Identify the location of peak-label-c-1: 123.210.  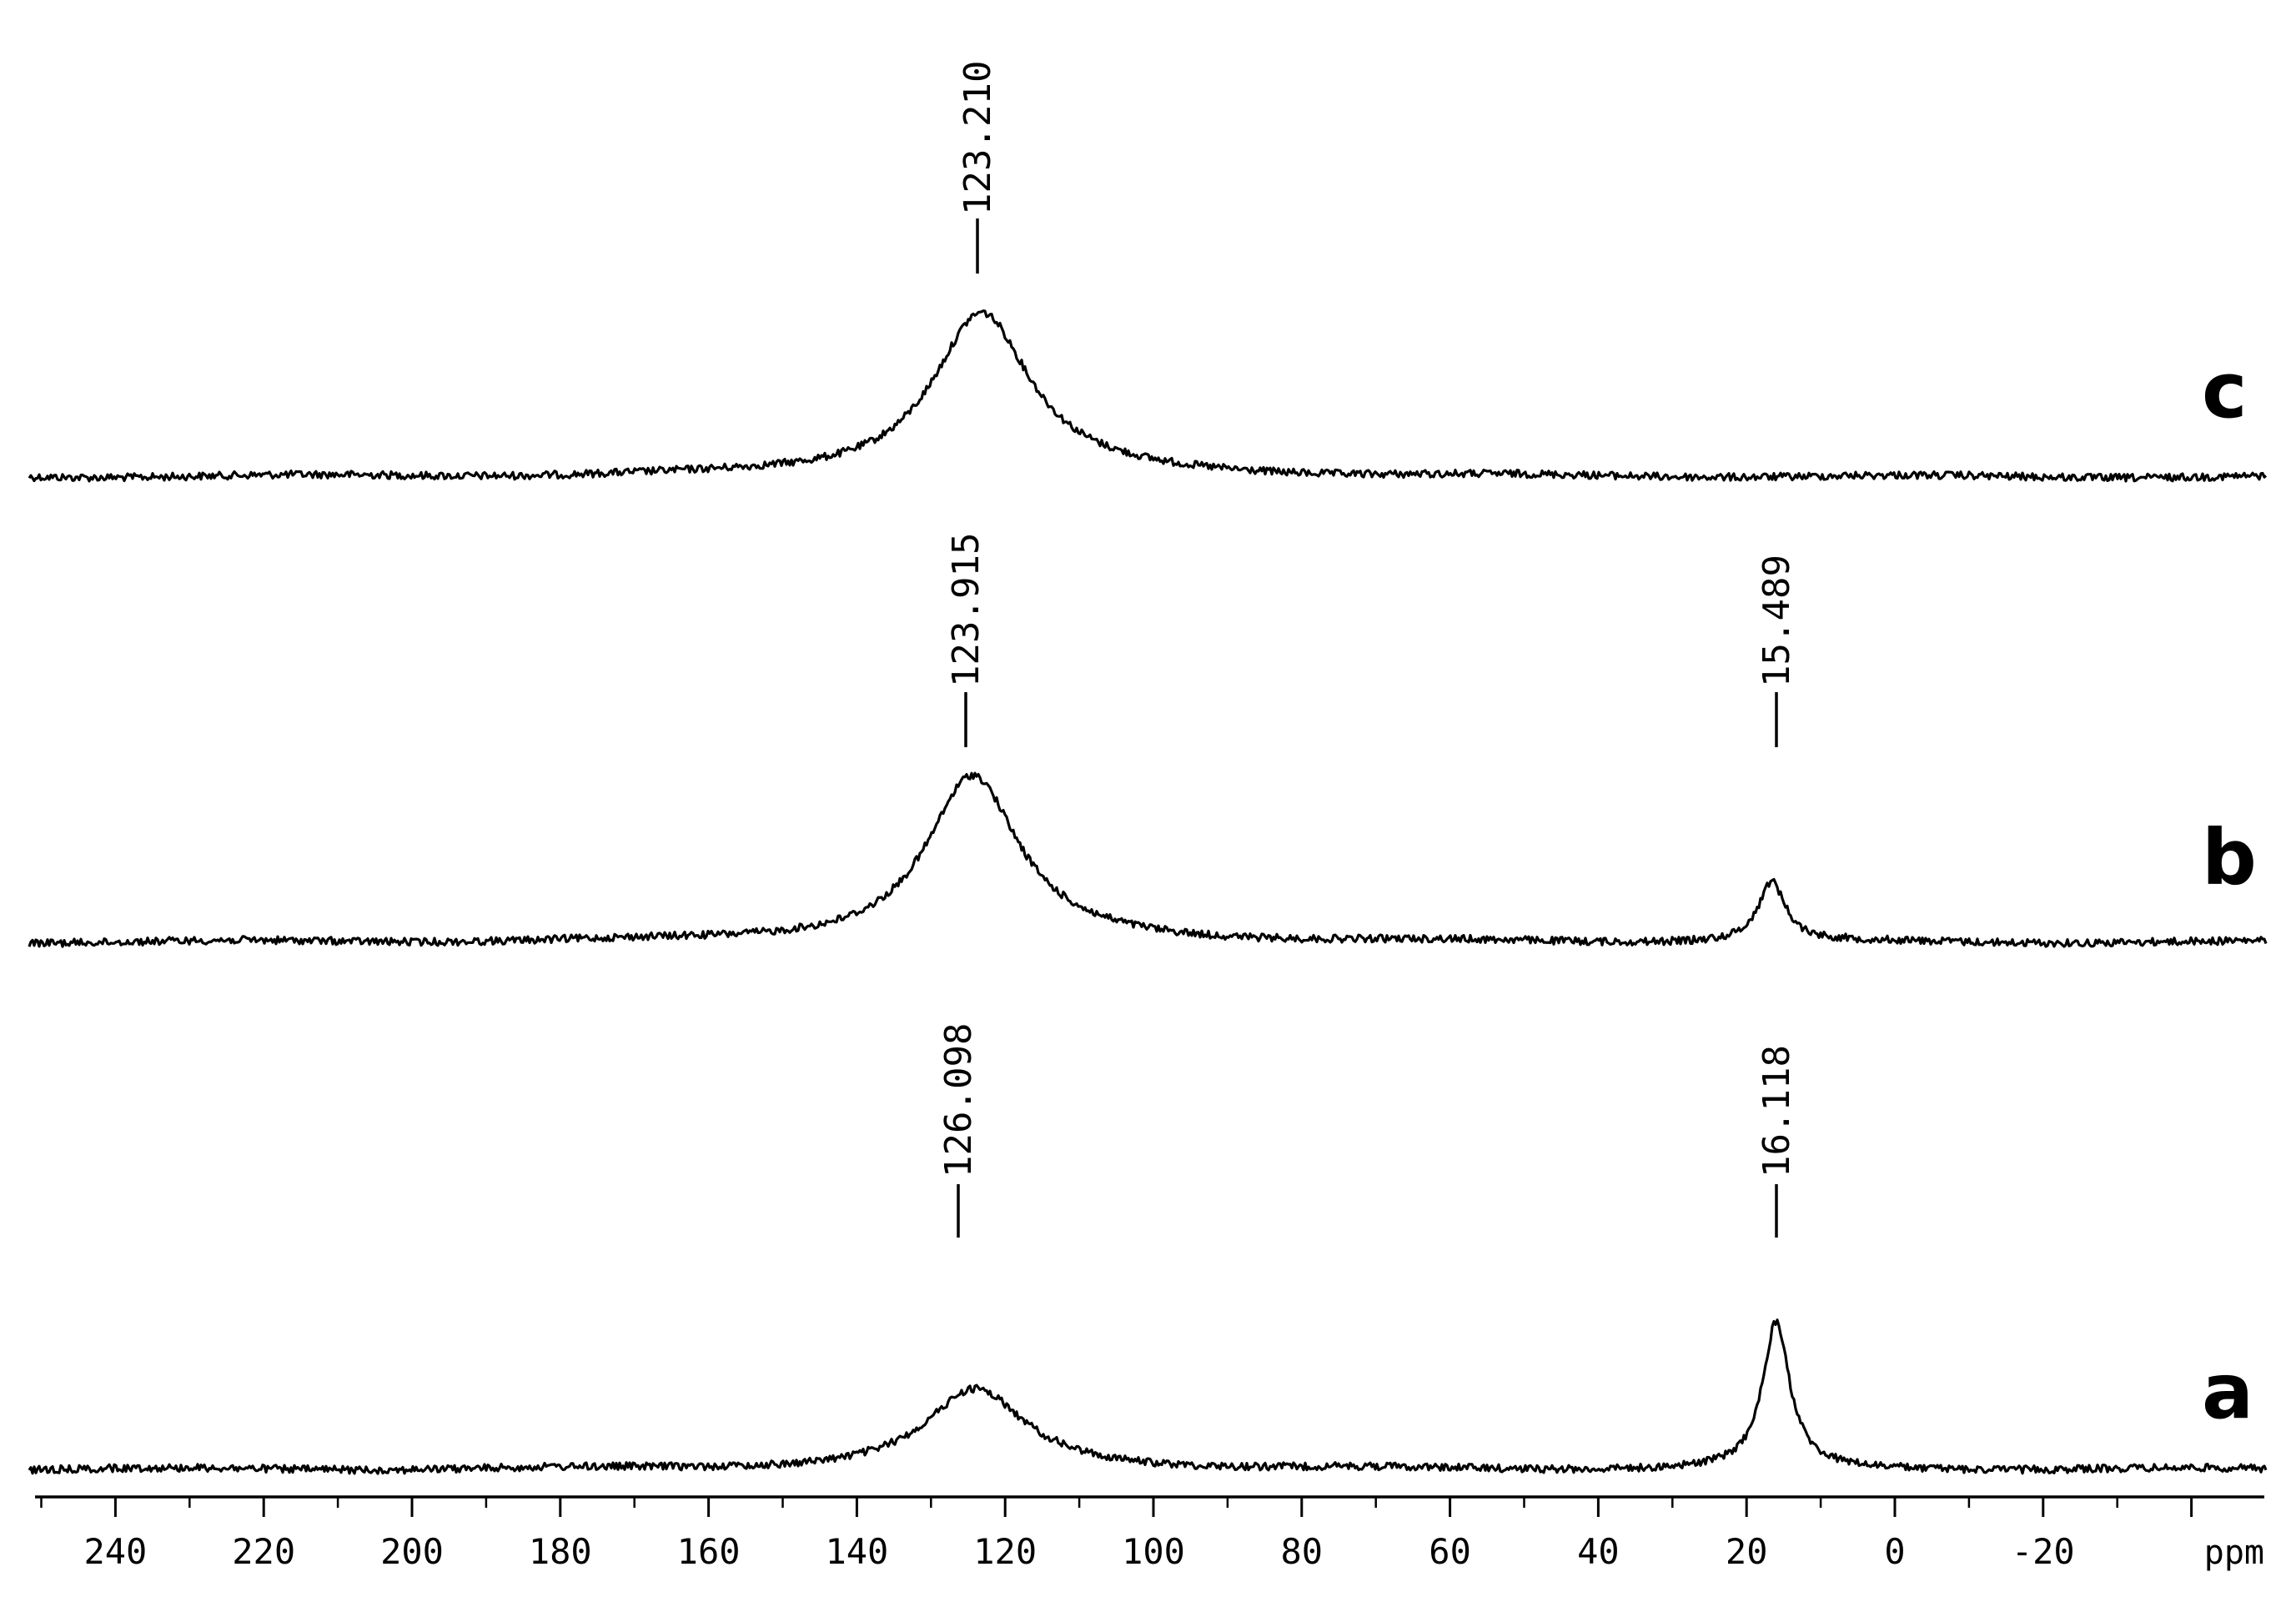
(978, 138).